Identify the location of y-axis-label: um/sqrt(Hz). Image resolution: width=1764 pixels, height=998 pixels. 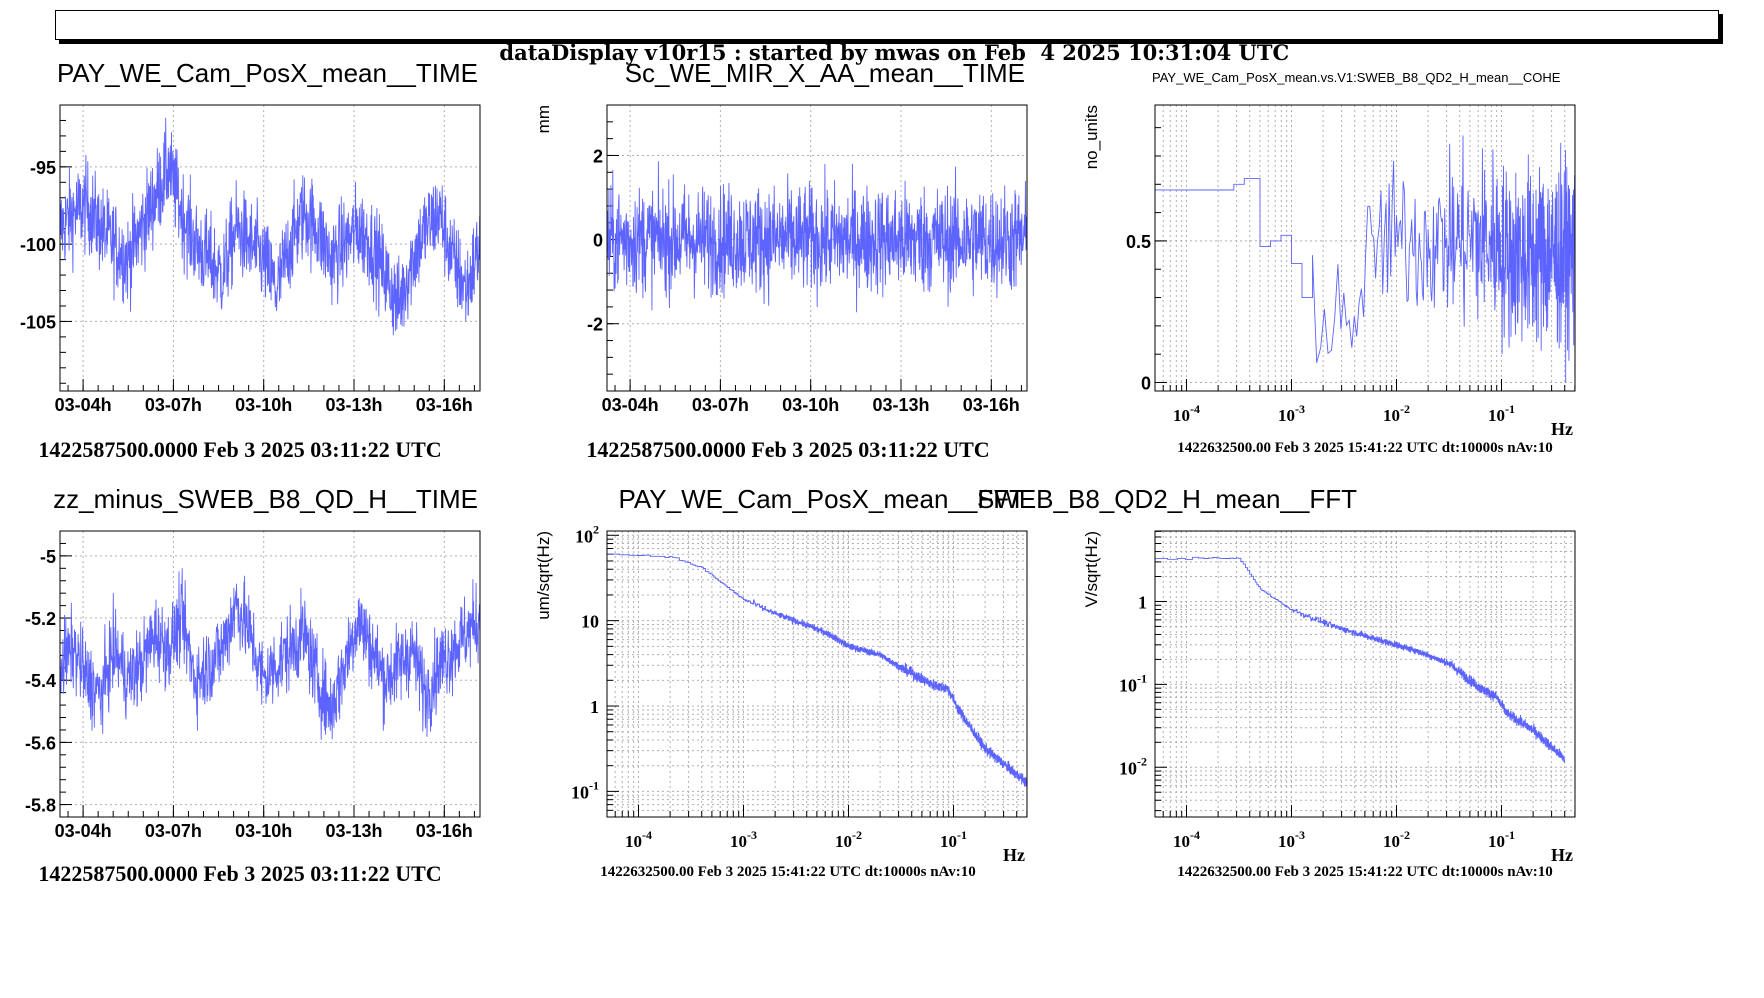
(543, 575).